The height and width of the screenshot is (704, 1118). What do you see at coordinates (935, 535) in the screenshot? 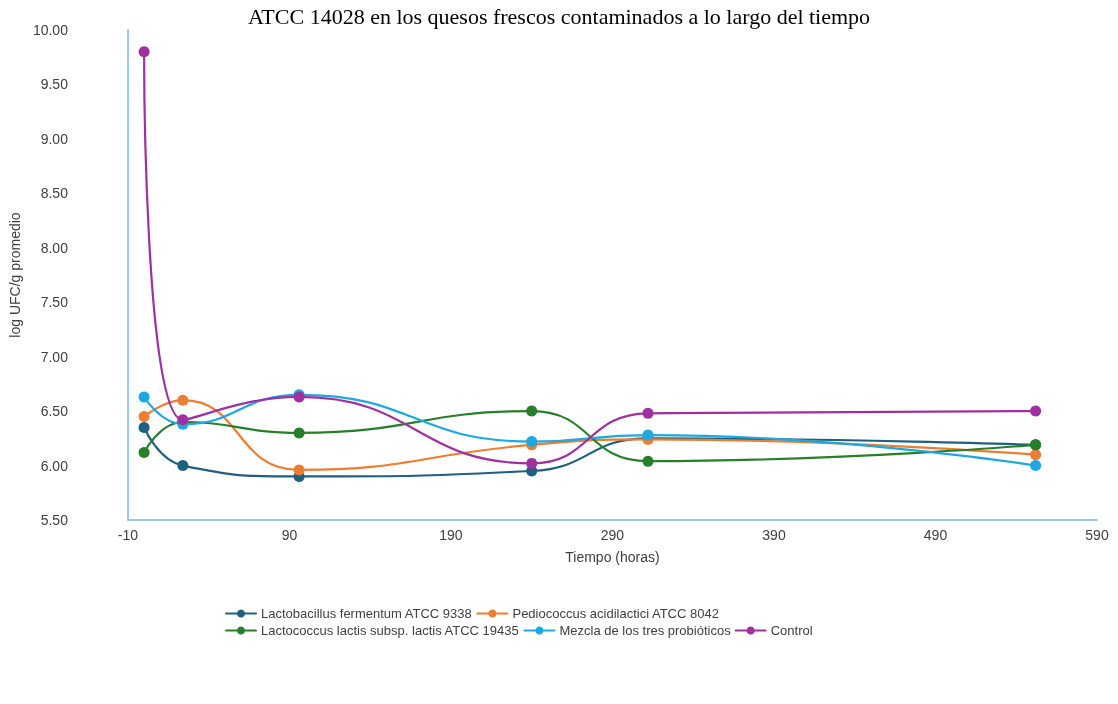
I see `x-tick-label: 490` at bounding box center [935, 535].